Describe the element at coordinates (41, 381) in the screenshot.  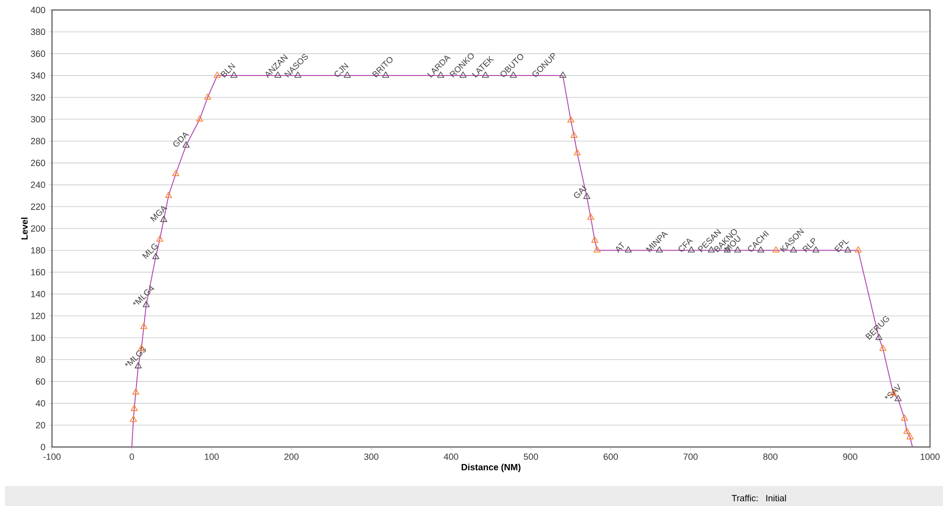
I see `y-tick-label: 60` at that location.